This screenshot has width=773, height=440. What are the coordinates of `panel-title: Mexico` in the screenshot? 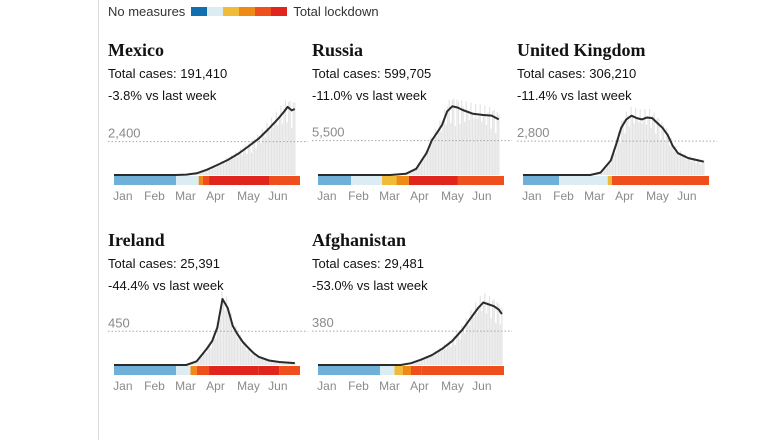 It's located at (136, 50).